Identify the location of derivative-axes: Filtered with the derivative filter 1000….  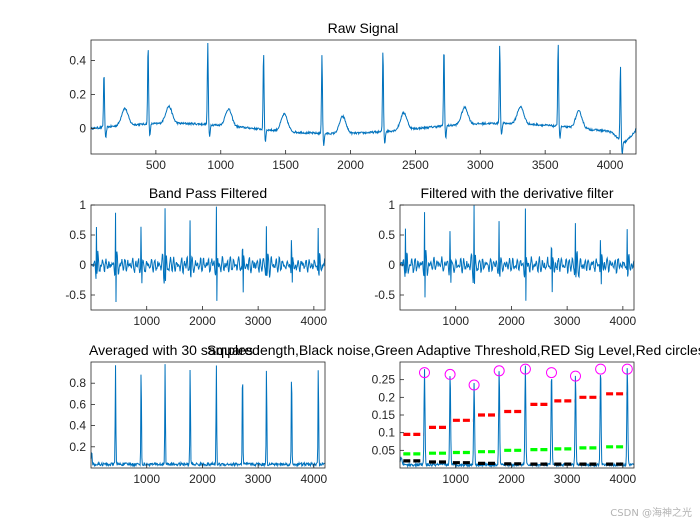
(505, 256).